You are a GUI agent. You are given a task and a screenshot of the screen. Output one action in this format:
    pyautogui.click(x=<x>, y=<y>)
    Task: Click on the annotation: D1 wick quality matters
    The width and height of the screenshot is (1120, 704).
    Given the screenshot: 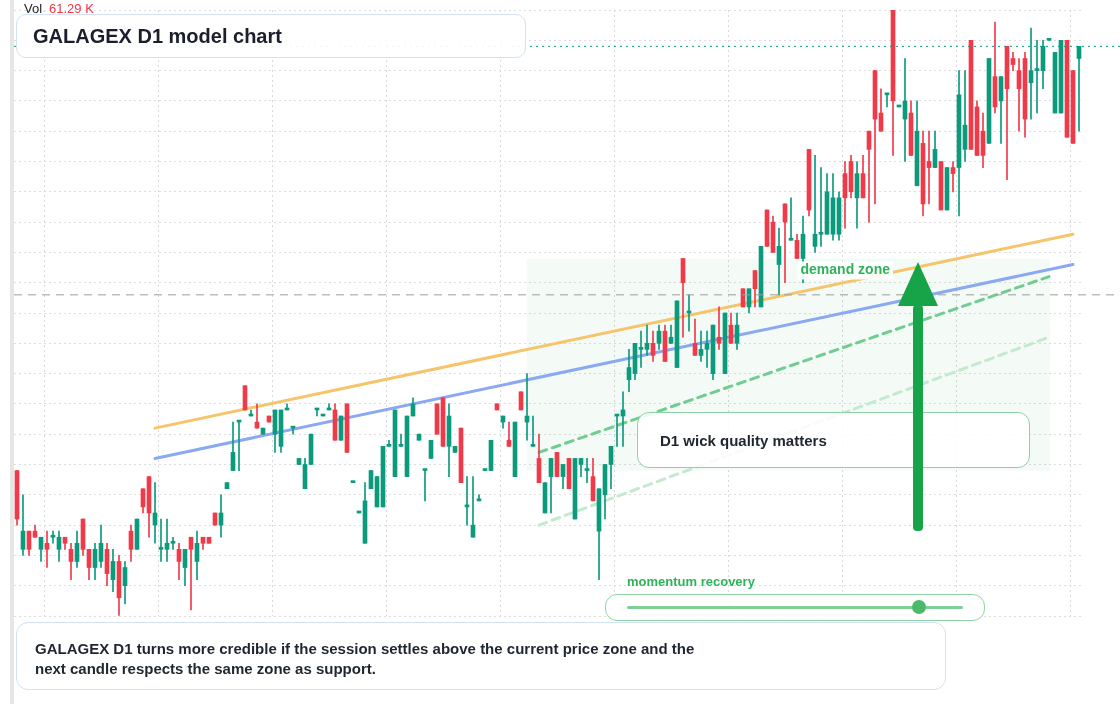 What is the action you would take?
    pyautogui.click(x=743, y=441)
    